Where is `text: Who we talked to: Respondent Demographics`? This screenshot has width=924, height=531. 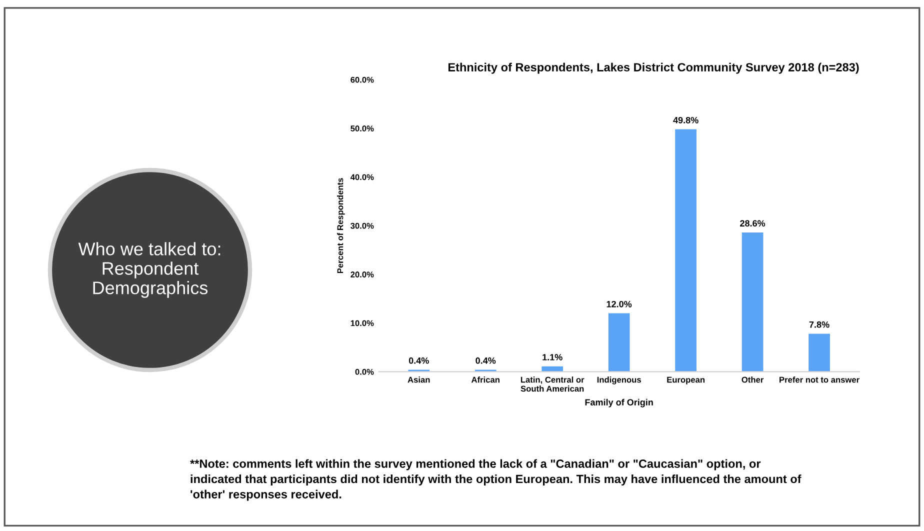 text: Who we talked to: Respondent Demographics is located at coordinates (149, 270).